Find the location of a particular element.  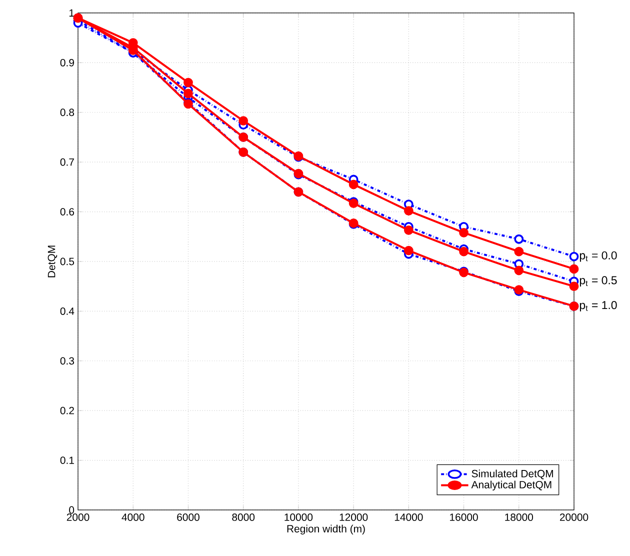

x-tick-label: 6000 is located at coordinates (188, 517).